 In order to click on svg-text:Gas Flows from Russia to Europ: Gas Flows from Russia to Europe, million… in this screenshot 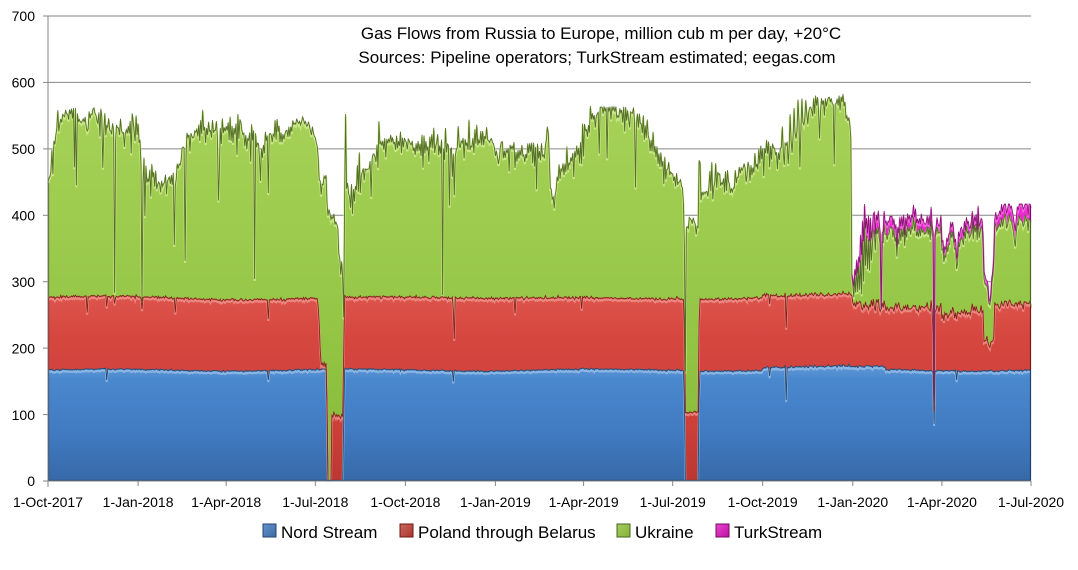, I will do `click(601, 33)`.